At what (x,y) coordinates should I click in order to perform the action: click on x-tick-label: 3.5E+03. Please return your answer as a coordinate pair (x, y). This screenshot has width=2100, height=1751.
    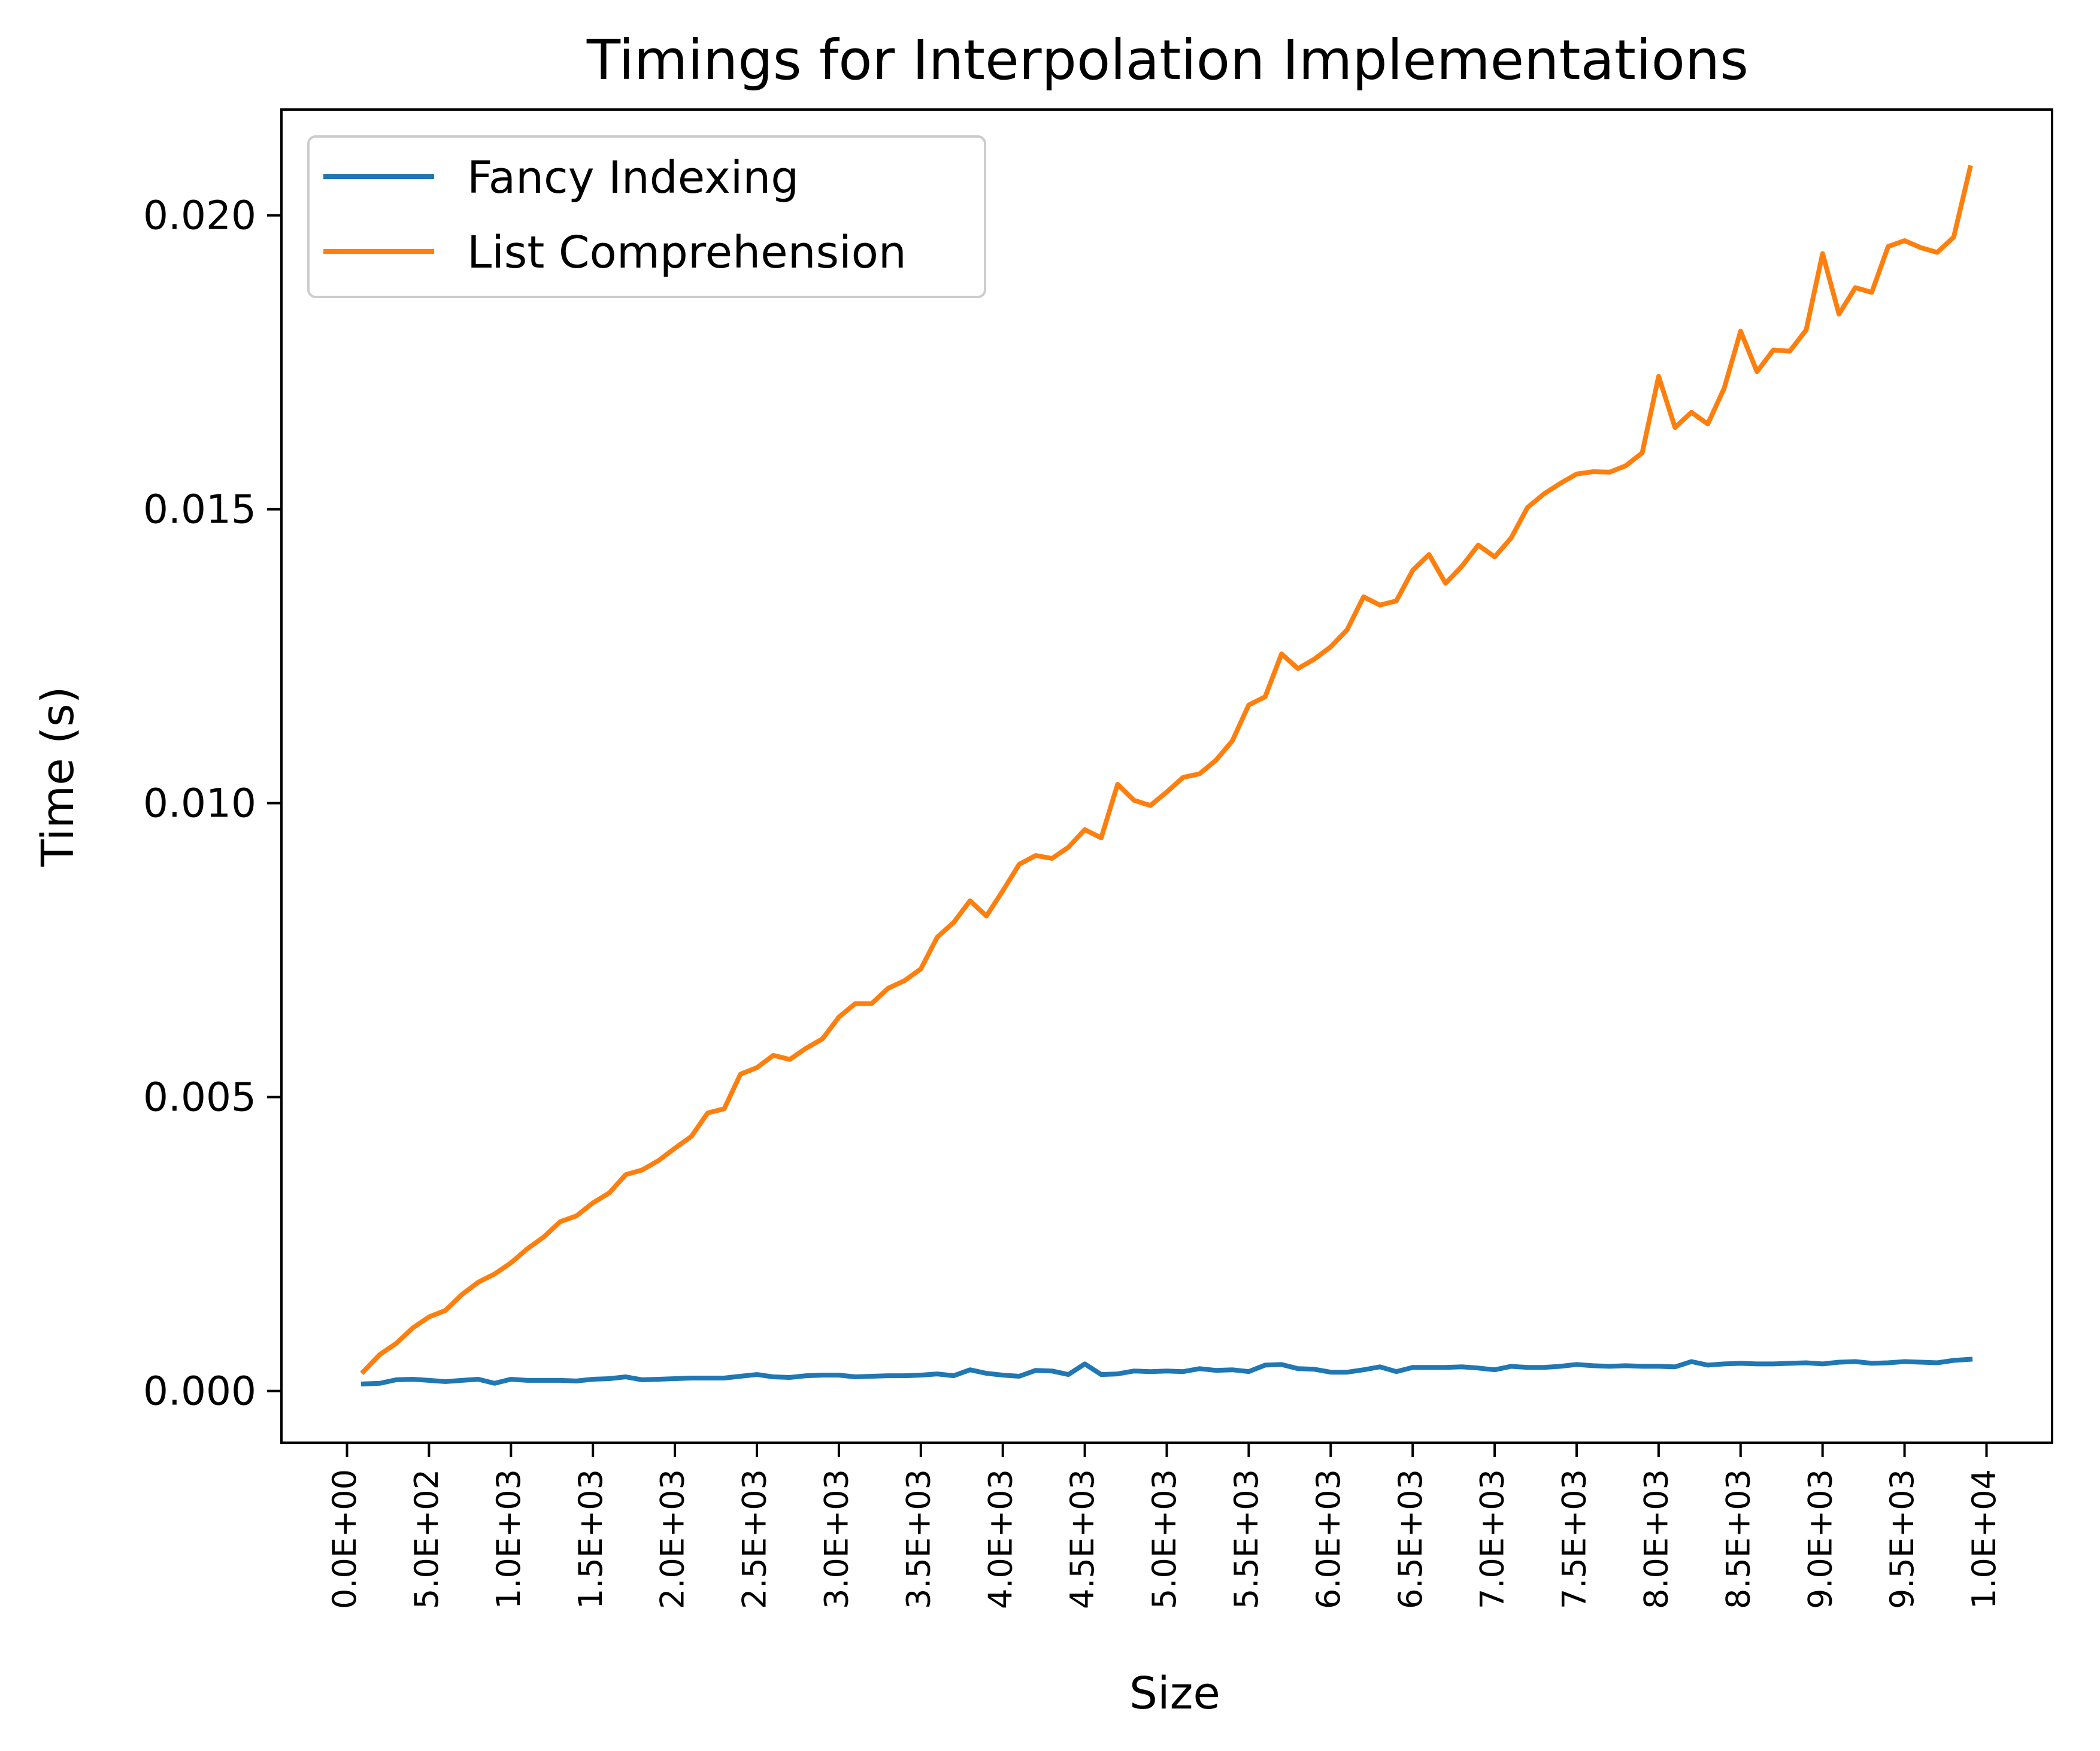
    Looking at the image, I should click on (918, 1539).